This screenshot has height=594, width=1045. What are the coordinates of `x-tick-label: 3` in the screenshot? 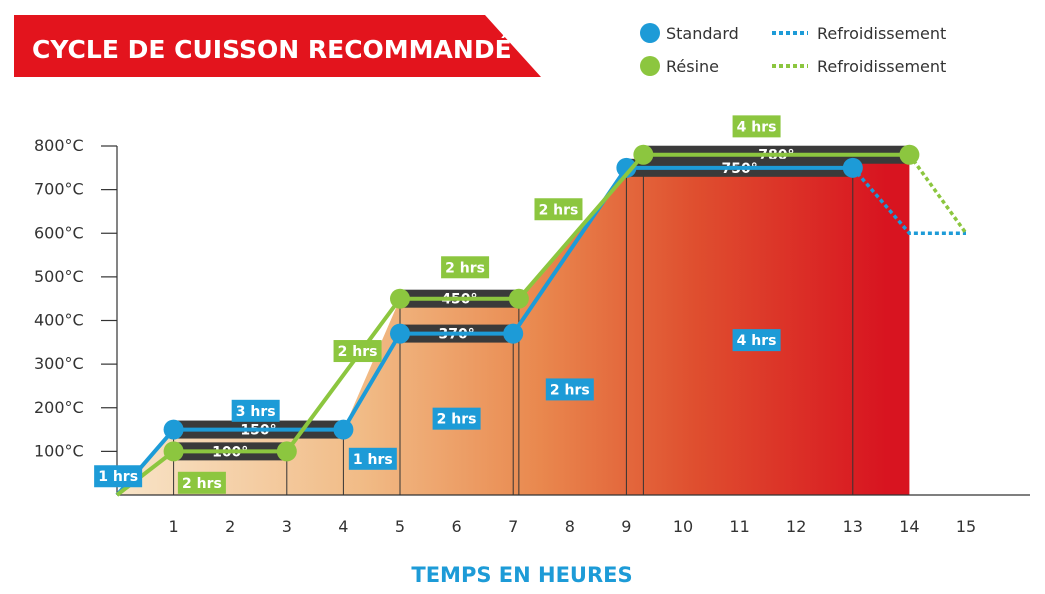 It's located at (287, 526).